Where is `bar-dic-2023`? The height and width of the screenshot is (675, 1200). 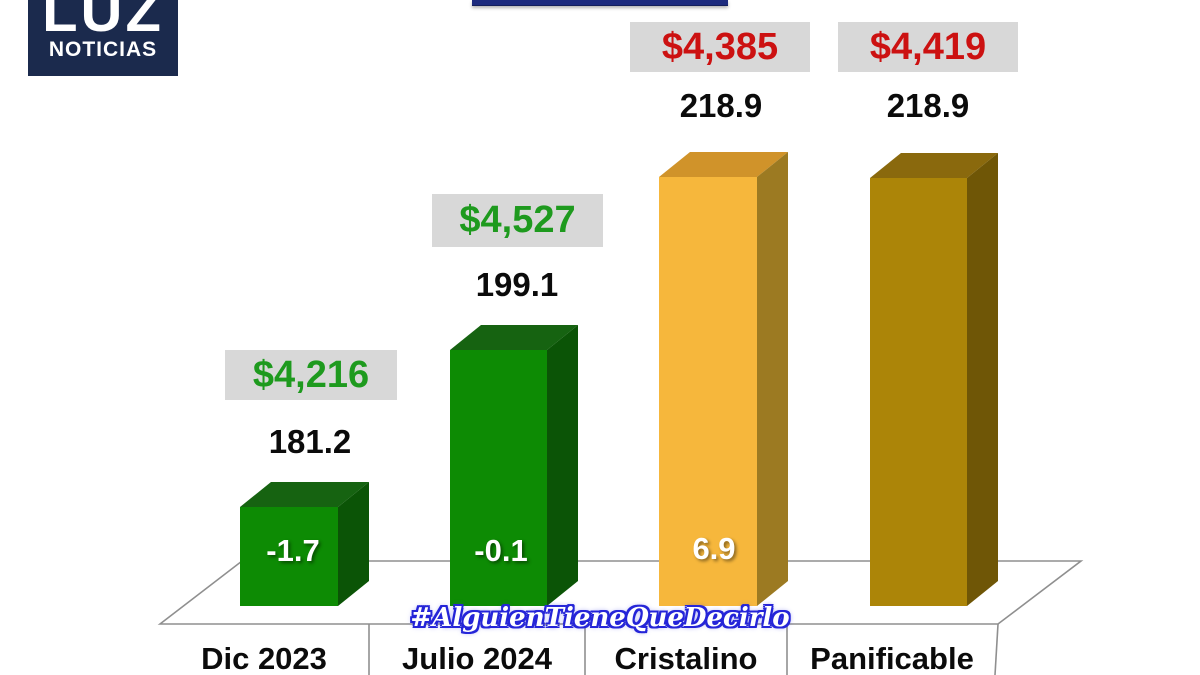
bar-dic-2023 is located at coordinates (304, 544).